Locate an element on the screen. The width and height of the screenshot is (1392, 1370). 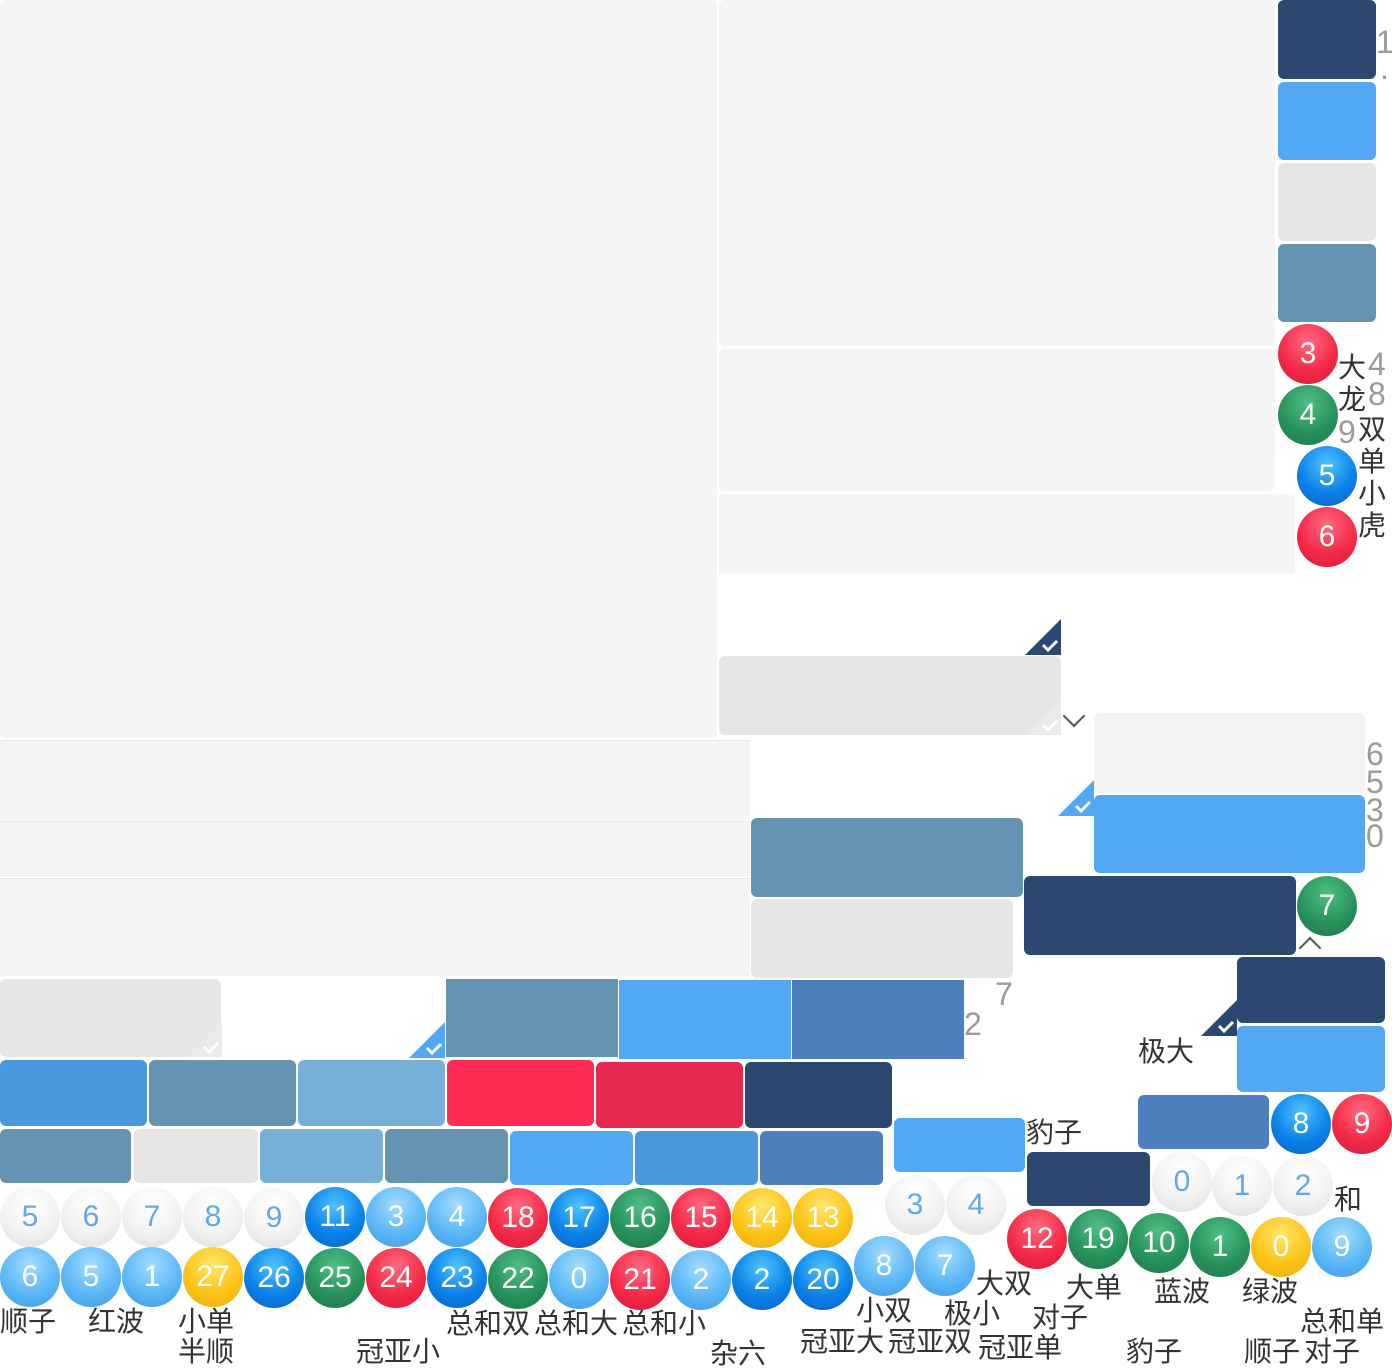
ball-4: 4 is located at coordinates (1308, 415).